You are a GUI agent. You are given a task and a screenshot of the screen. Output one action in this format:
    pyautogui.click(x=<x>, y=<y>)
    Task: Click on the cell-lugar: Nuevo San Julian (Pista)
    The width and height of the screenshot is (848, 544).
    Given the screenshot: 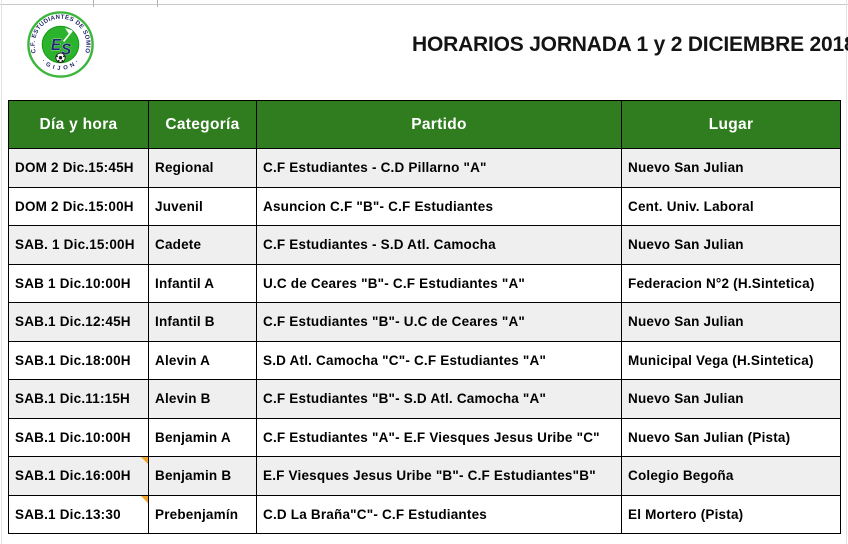 What is the action you would take?
    pyautogui.click(x=731, y=437)
    